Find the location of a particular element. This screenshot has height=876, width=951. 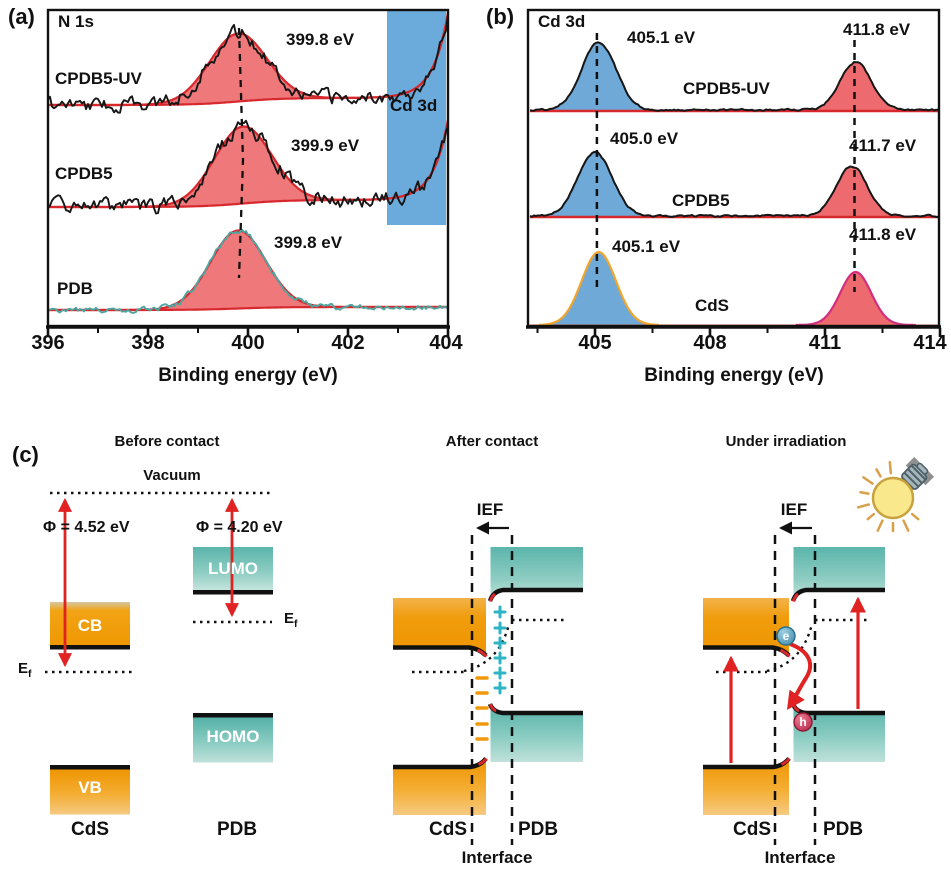

fit-envelope-line is located at coordinates (249, 59).